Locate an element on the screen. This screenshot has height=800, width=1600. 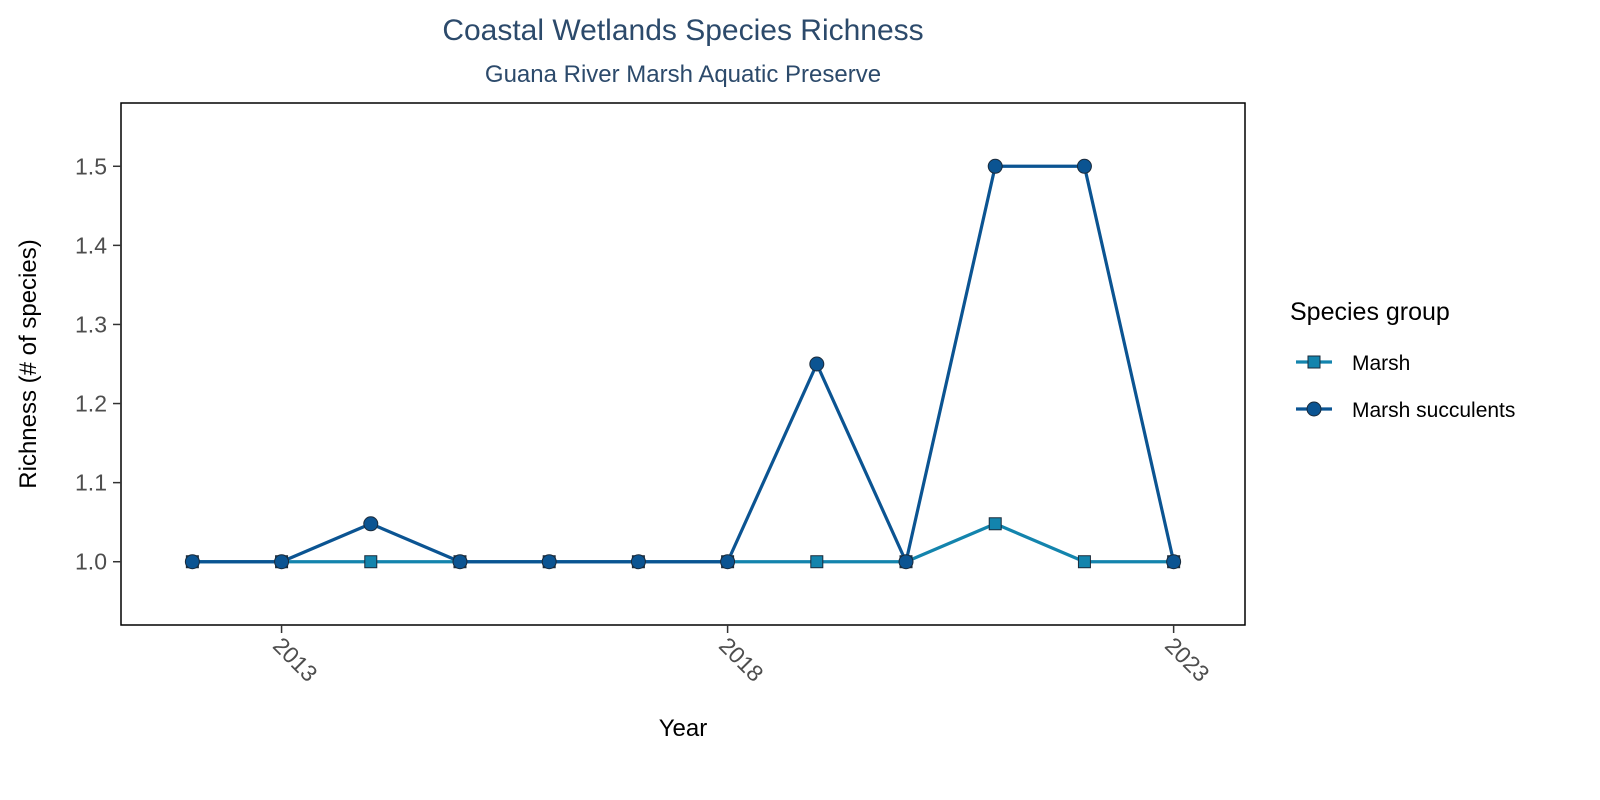
y-tick-label: 1.5 is located at coordinates (91, 166).